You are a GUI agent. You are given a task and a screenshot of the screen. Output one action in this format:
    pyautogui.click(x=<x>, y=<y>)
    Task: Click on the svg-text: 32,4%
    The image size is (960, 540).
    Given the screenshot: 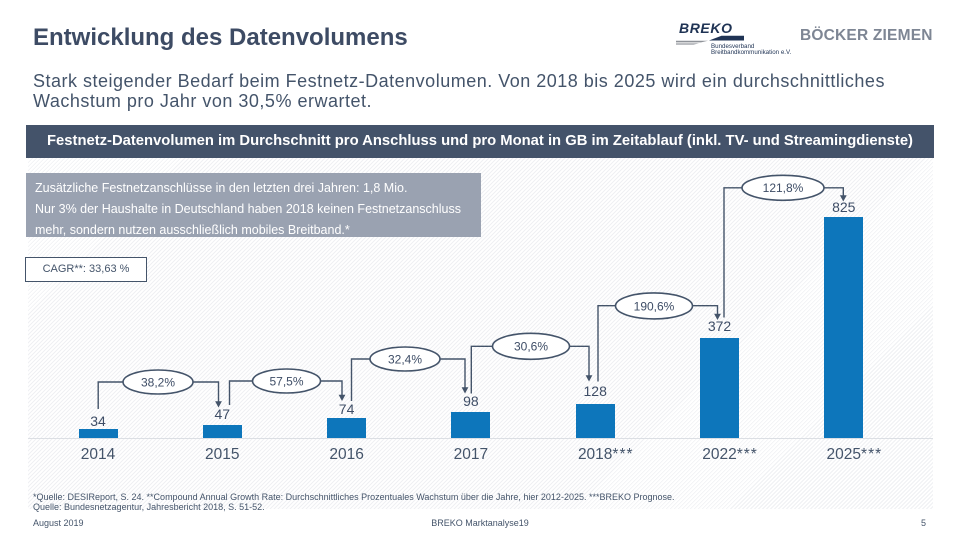 What is the action you would take?
    pyautogui.click(x=405, y=359)
    